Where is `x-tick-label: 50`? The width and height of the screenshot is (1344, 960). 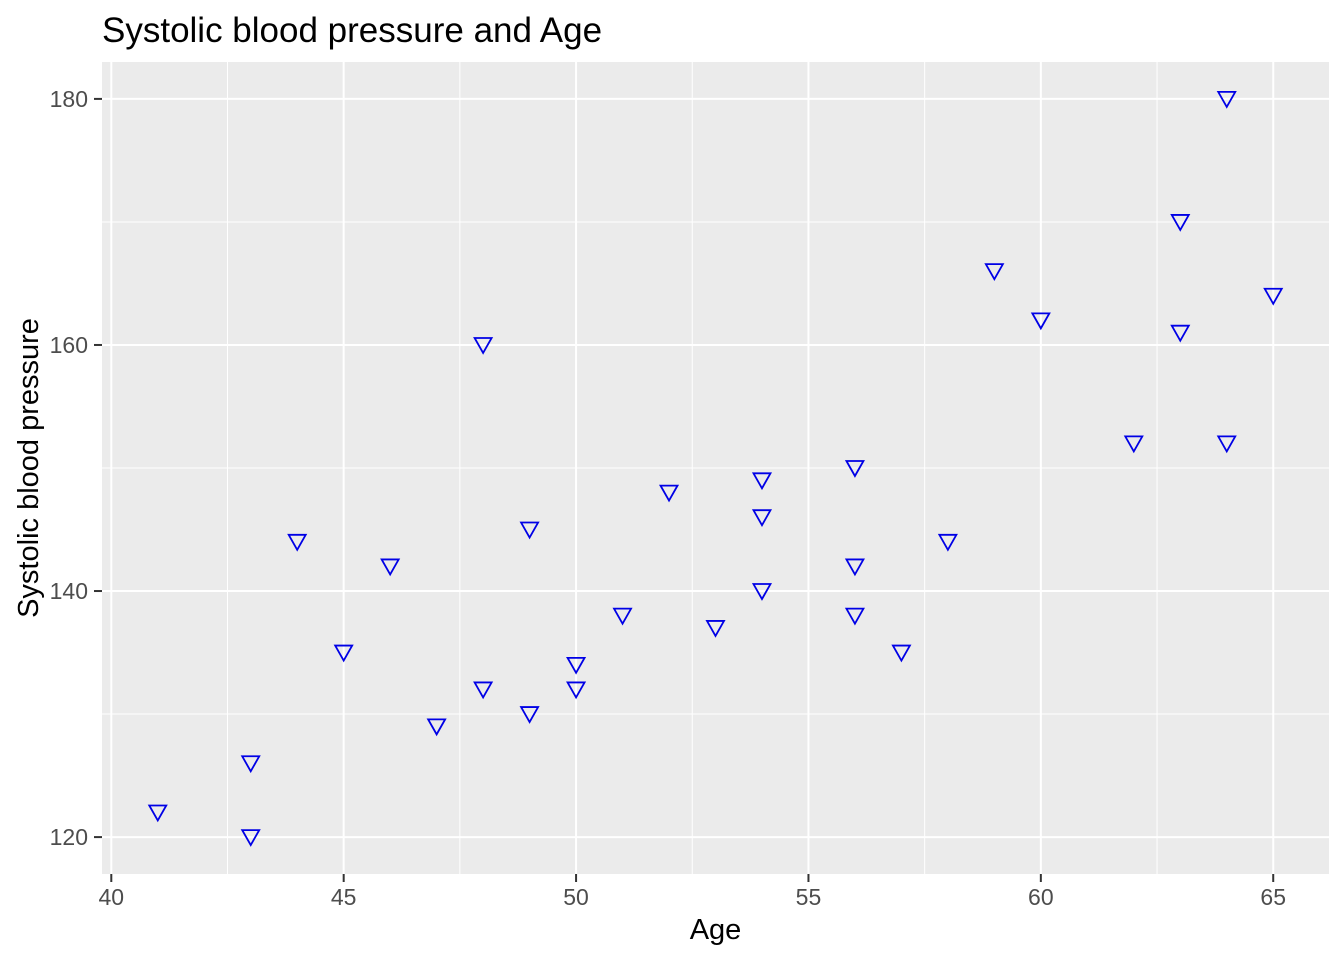 x-tick-label: 50 is located at coordinates (576, 897).